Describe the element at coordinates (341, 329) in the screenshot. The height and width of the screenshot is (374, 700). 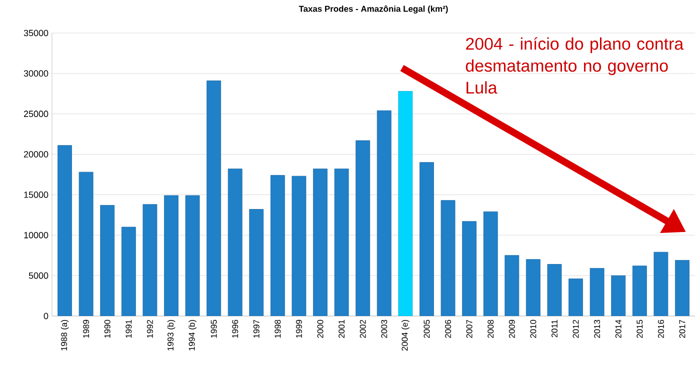
I see `x-tick-label: 2001` at that location.